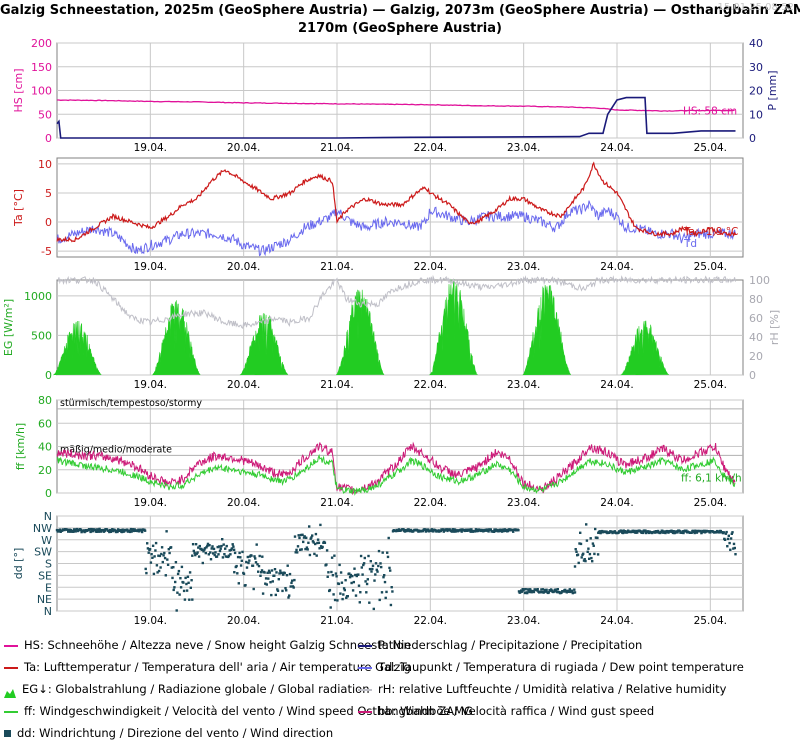 The width and height of the screenshot is (800, 750). What do you see at coordinates (756, 67) in the screenshot?
I see `y-tick-label: 30` at bounding box center [756, 67].